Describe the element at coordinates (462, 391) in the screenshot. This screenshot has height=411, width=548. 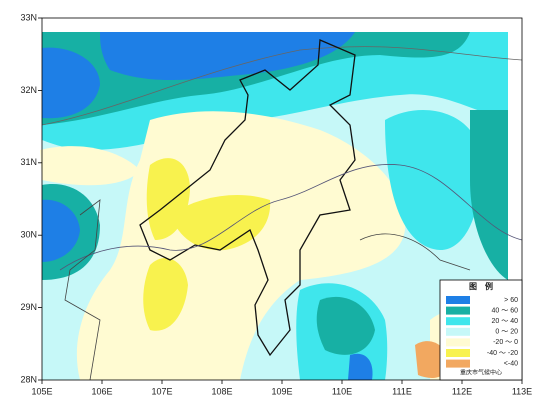
I see `x-tick-label: 112E` at that location.